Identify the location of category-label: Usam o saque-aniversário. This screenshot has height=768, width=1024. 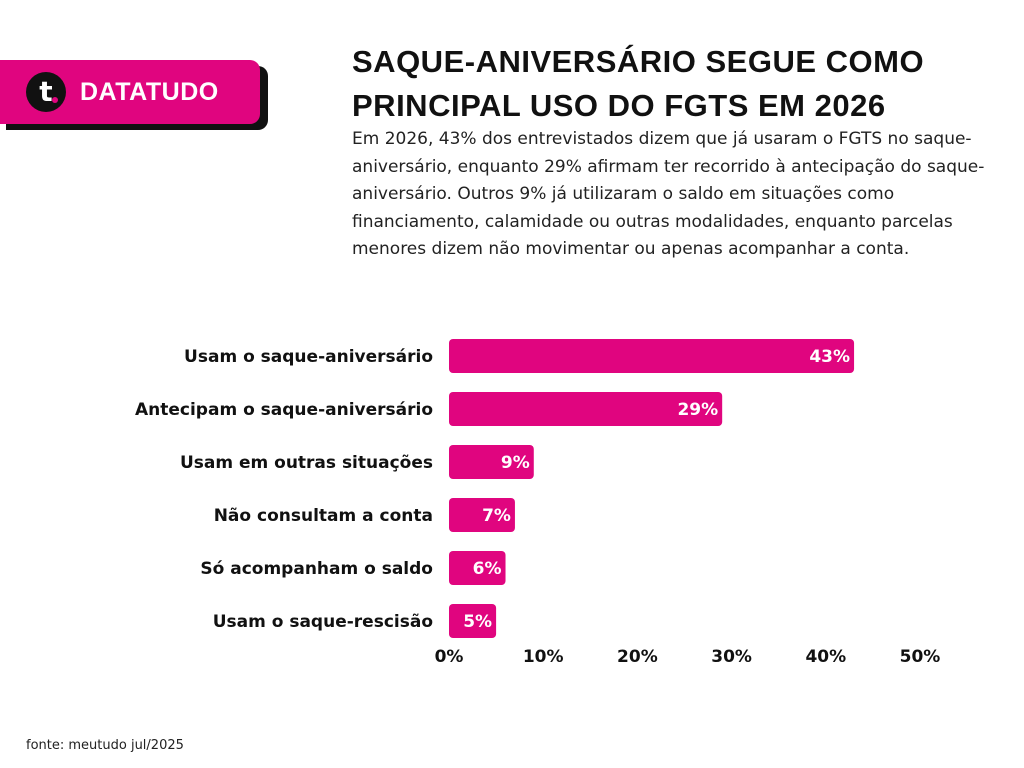
(308, 357).